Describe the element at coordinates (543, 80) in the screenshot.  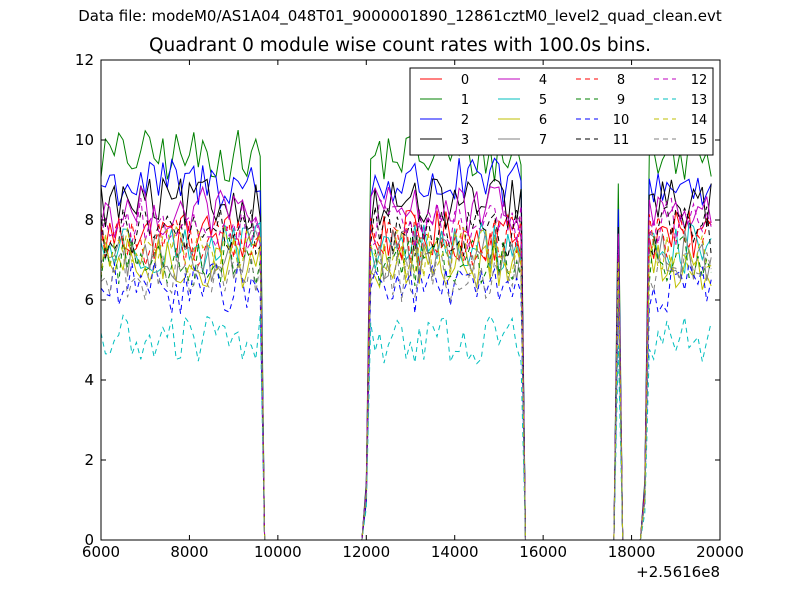
I see `legend-label-4: 4` at that location.